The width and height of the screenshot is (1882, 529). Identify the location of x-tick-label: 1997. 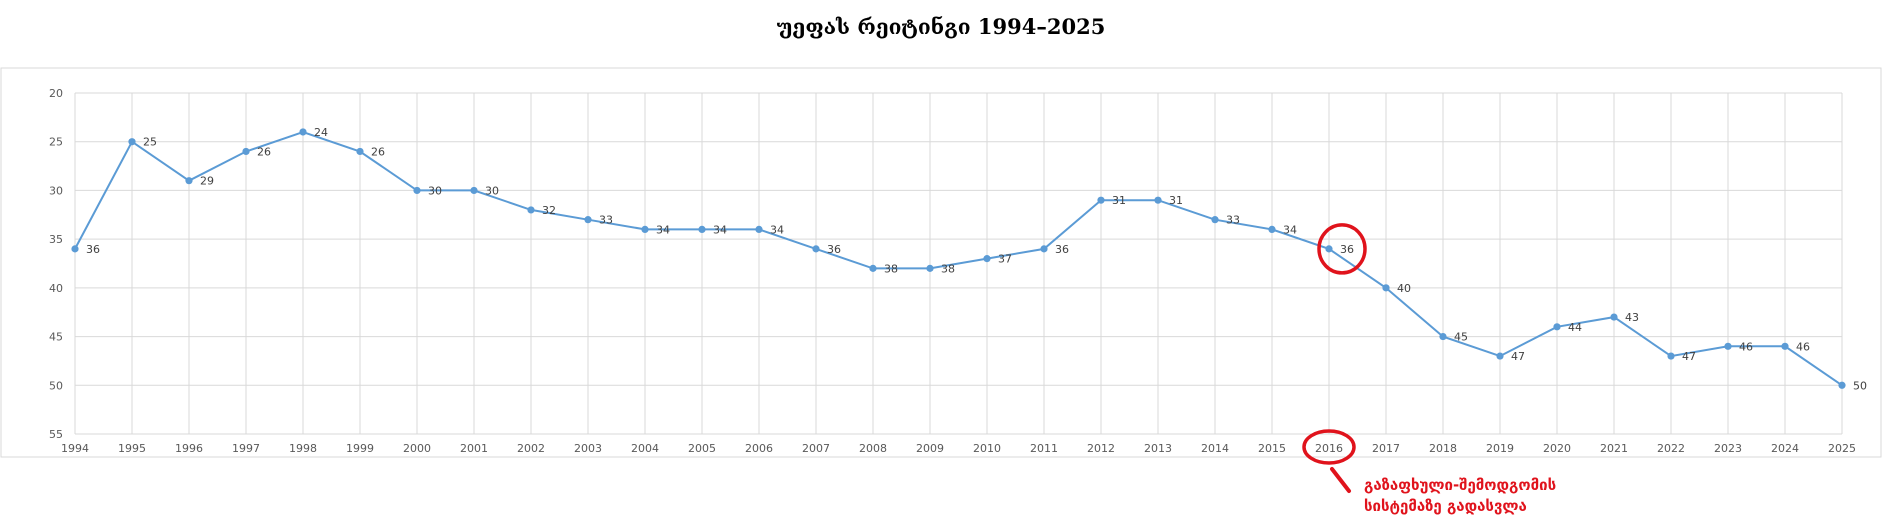
(246, 448).